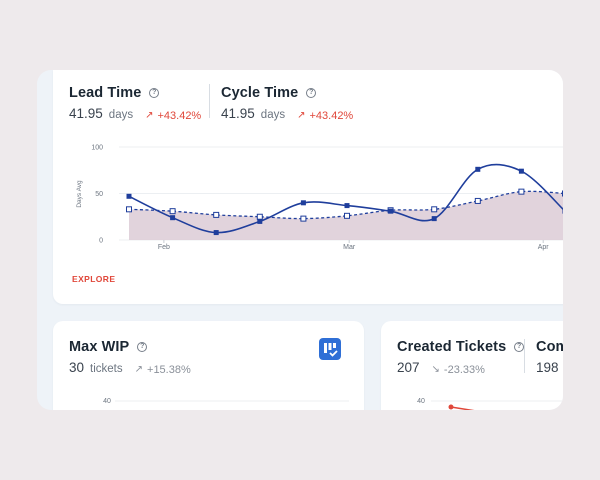 The height and width of the screenshot is (480, 600). I want to click on lead-time-title: Lead Time, so click(105, 93).